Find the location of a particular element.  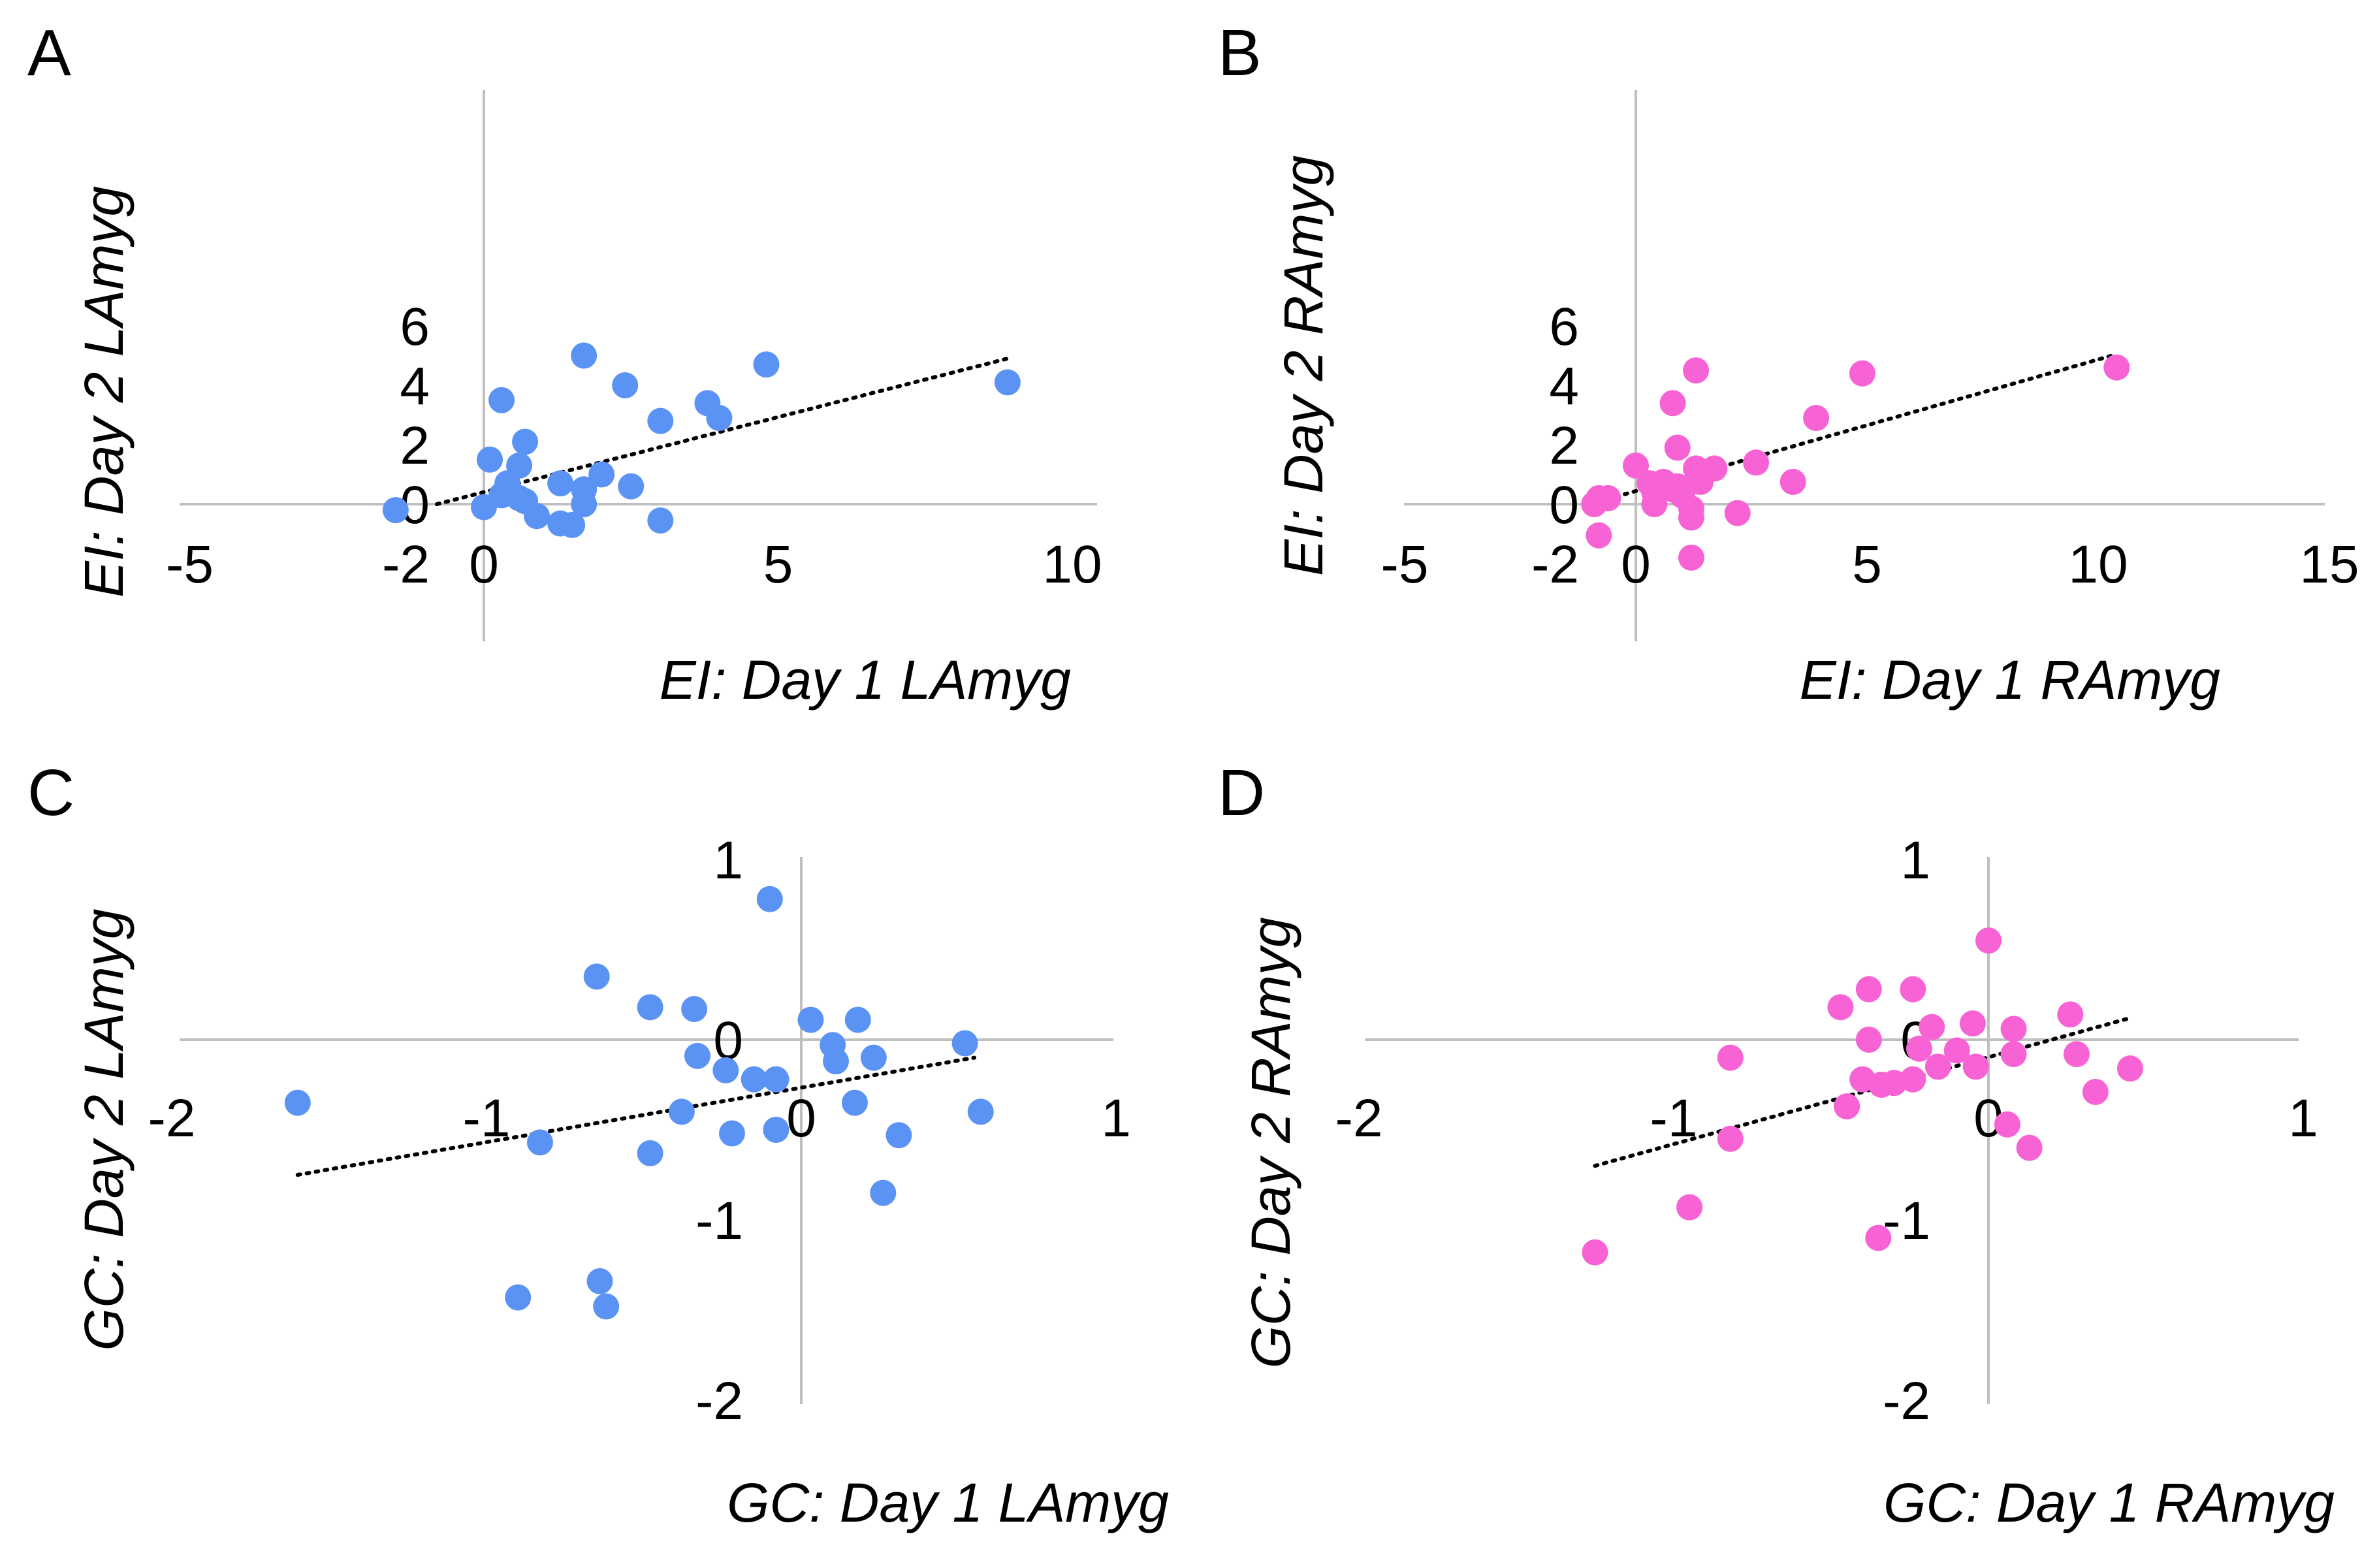

panel-letter: A is located at coordinates (49, 52).